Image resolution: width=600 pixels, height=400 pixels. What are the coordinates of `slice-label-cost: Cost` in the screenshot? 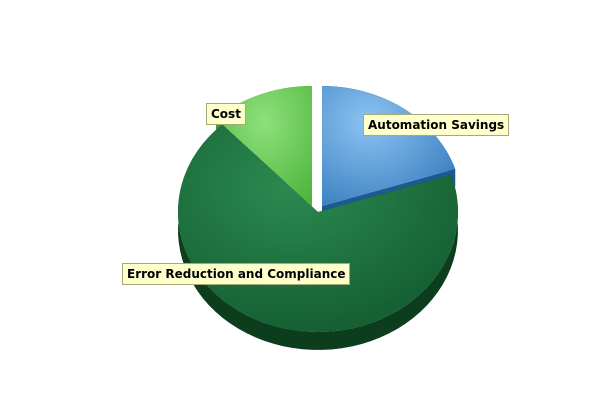 It's located at (226, 114).